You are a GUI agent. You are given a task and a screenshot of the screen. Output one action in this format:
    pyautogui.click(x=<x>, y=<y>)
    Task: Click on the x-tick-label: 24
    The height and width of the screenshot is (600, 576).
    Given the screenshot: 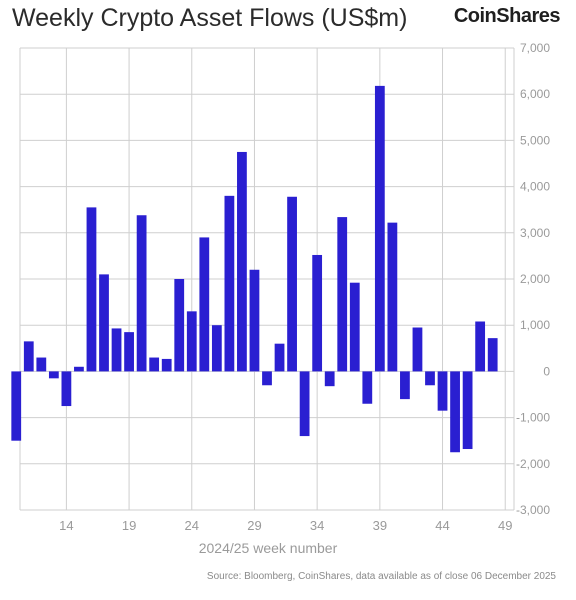 What is the action you would take?
    pyautogui.click(x=192, y=525)
    